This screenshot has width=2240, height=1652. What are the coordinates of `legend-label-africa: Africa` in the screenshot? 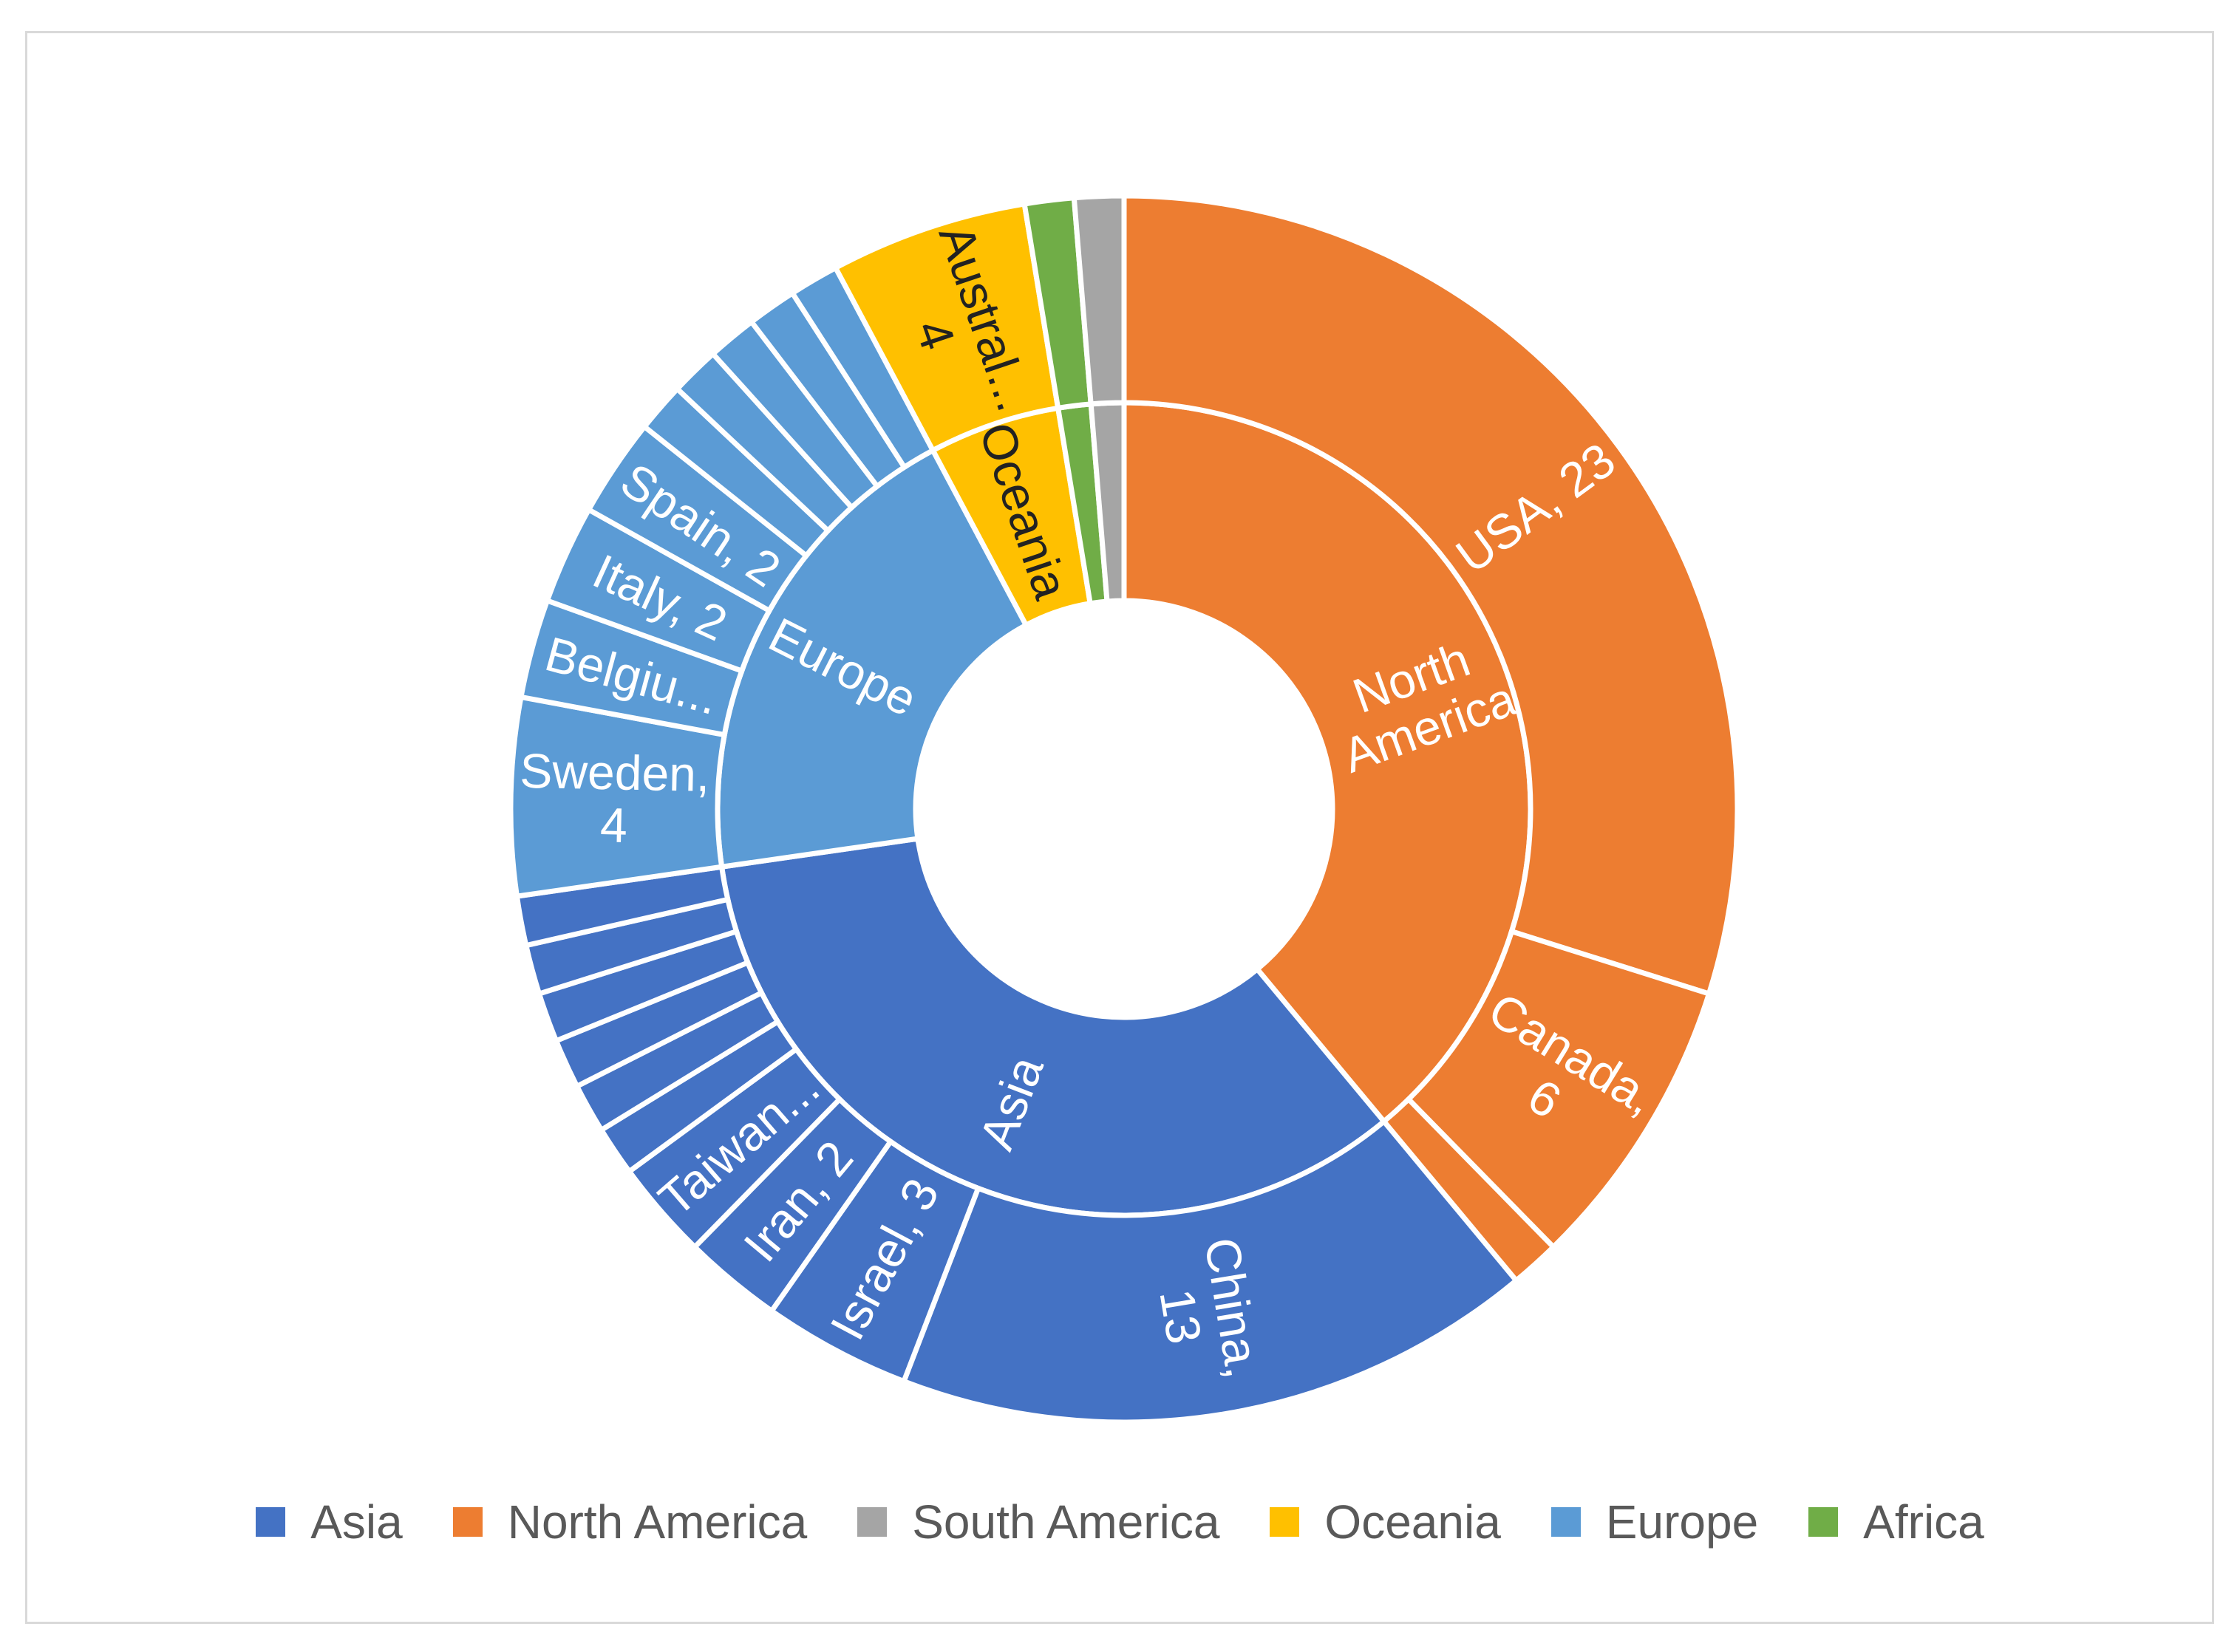 It's located at (1923, 1522).